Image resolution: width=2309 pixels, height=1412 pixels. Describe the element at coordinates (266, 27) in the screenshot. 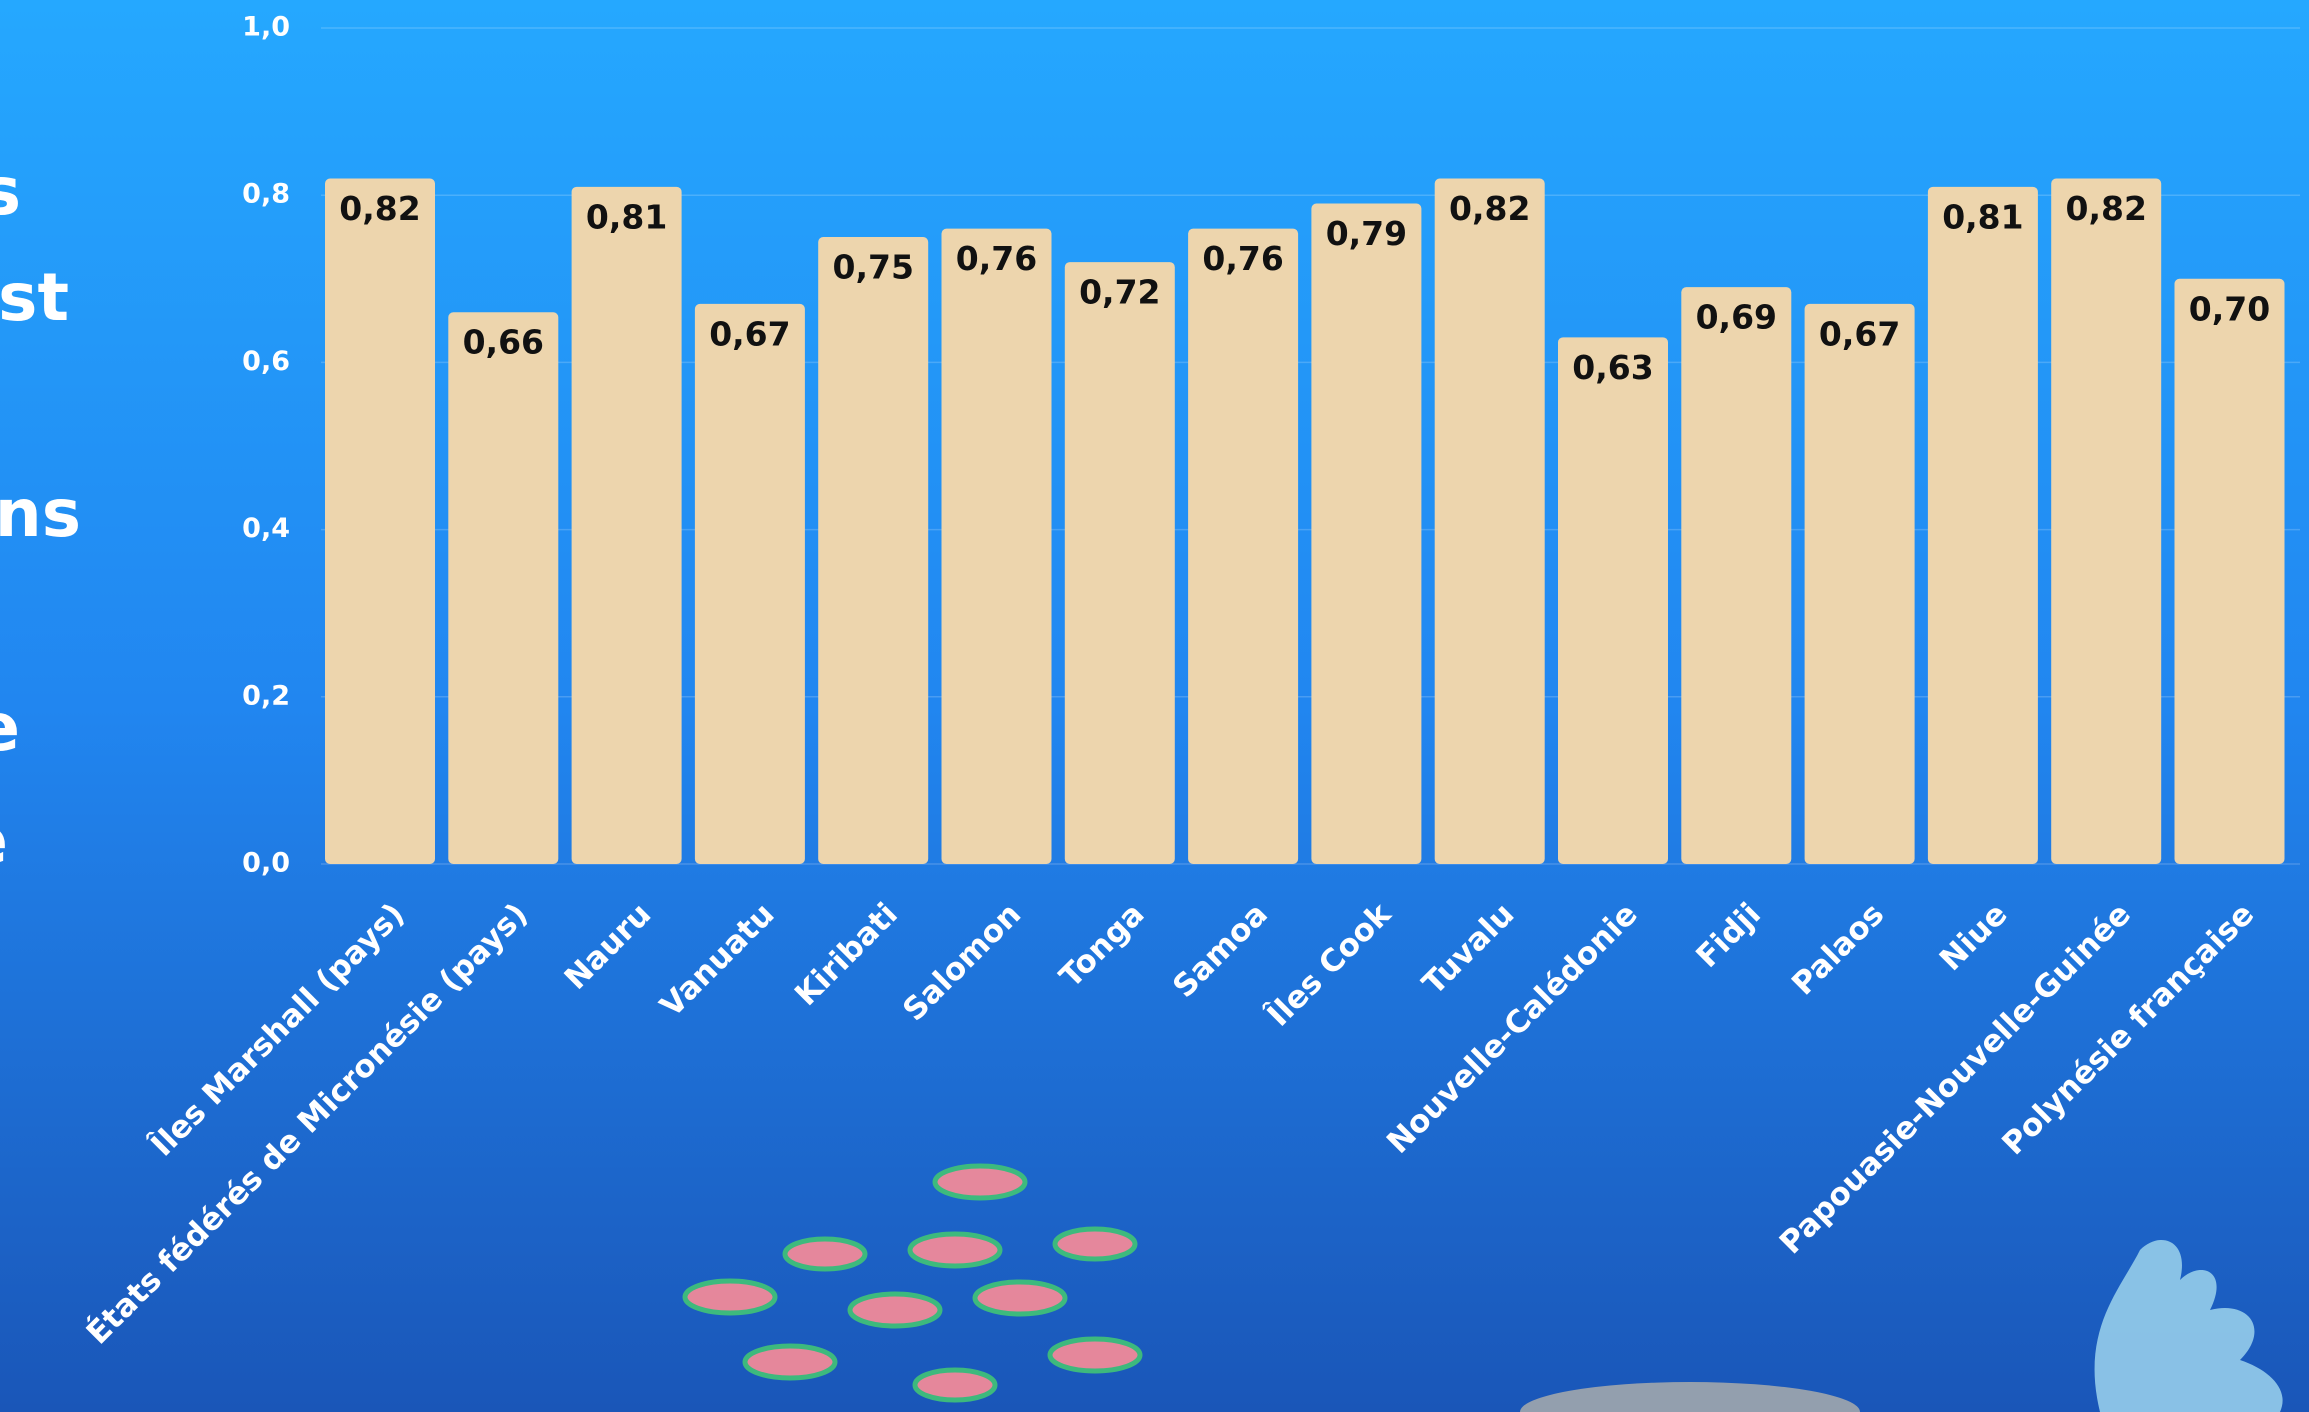

I see `y-tick-label: 1,0` at that location.